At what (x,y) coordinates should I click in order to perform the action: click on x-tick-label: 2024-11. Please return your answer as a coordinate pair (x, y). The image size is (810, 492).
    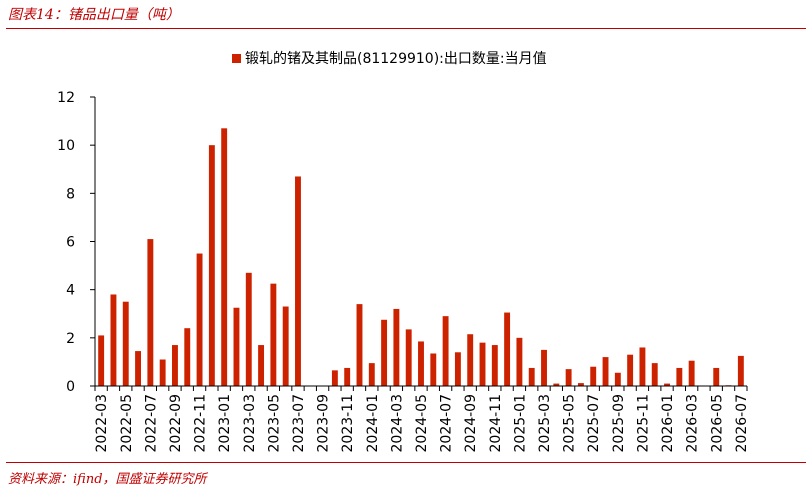
    Looking at the image, I should click on (496, 423).